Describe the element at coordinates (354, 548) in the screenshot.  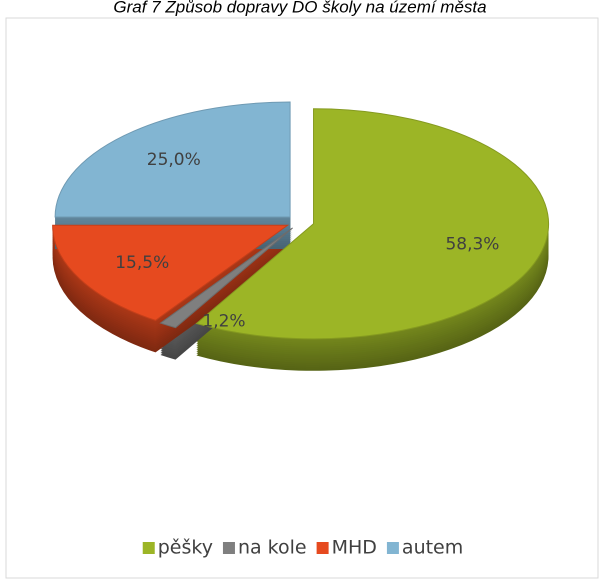
I see `legend-label: MHD` at that location.